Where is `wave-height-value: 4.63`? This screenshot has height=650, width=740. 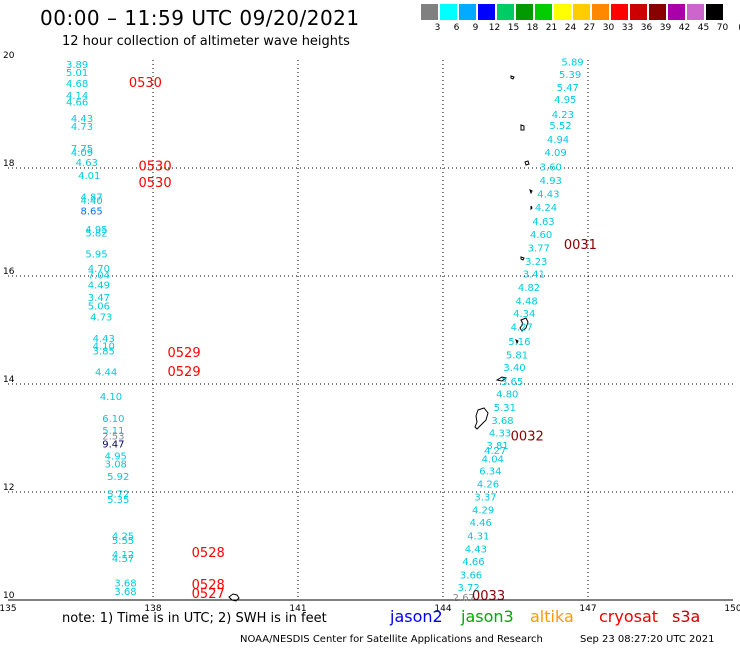 wave-height-value: 4.63 is located at coordinates (543, 222).